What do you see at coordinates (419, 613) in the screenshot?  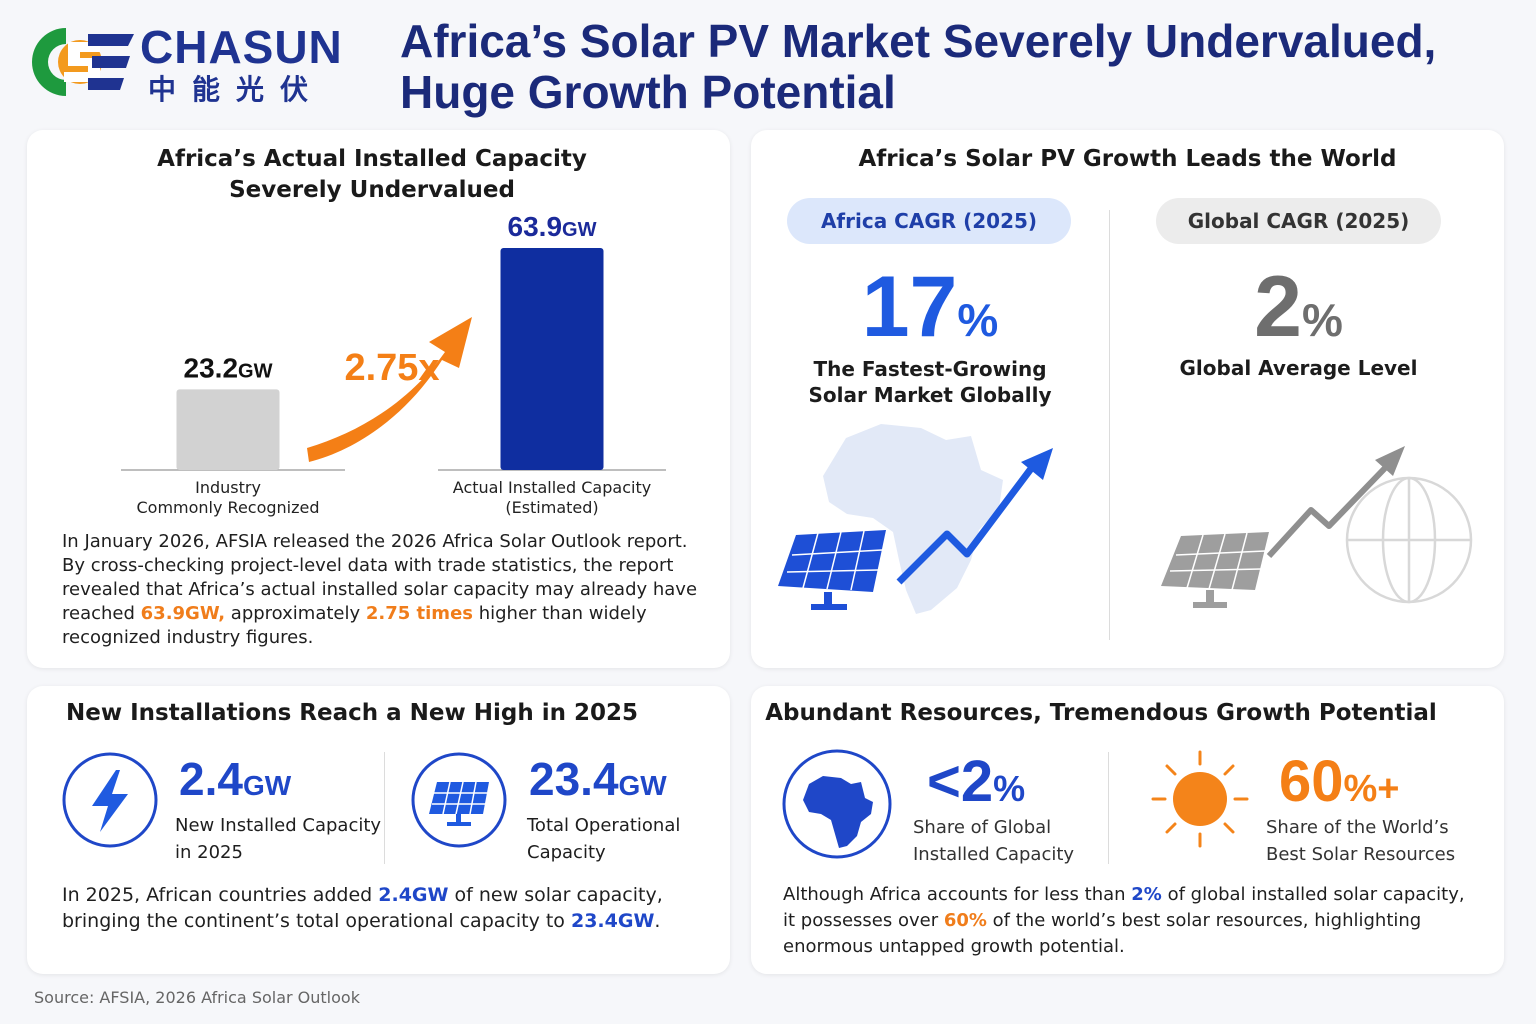 I see `card1-para-highlight-2: 2.75 times` at bounding box center [419, 613].